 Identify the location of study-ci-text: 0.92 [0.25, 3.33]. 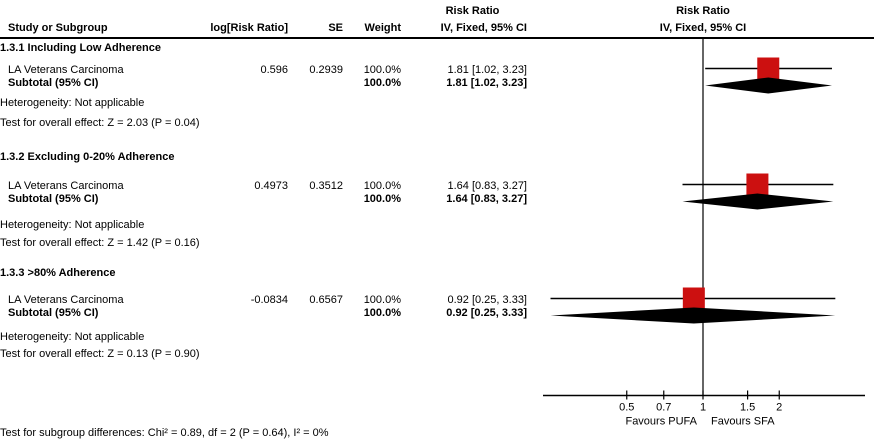
(487, 300).